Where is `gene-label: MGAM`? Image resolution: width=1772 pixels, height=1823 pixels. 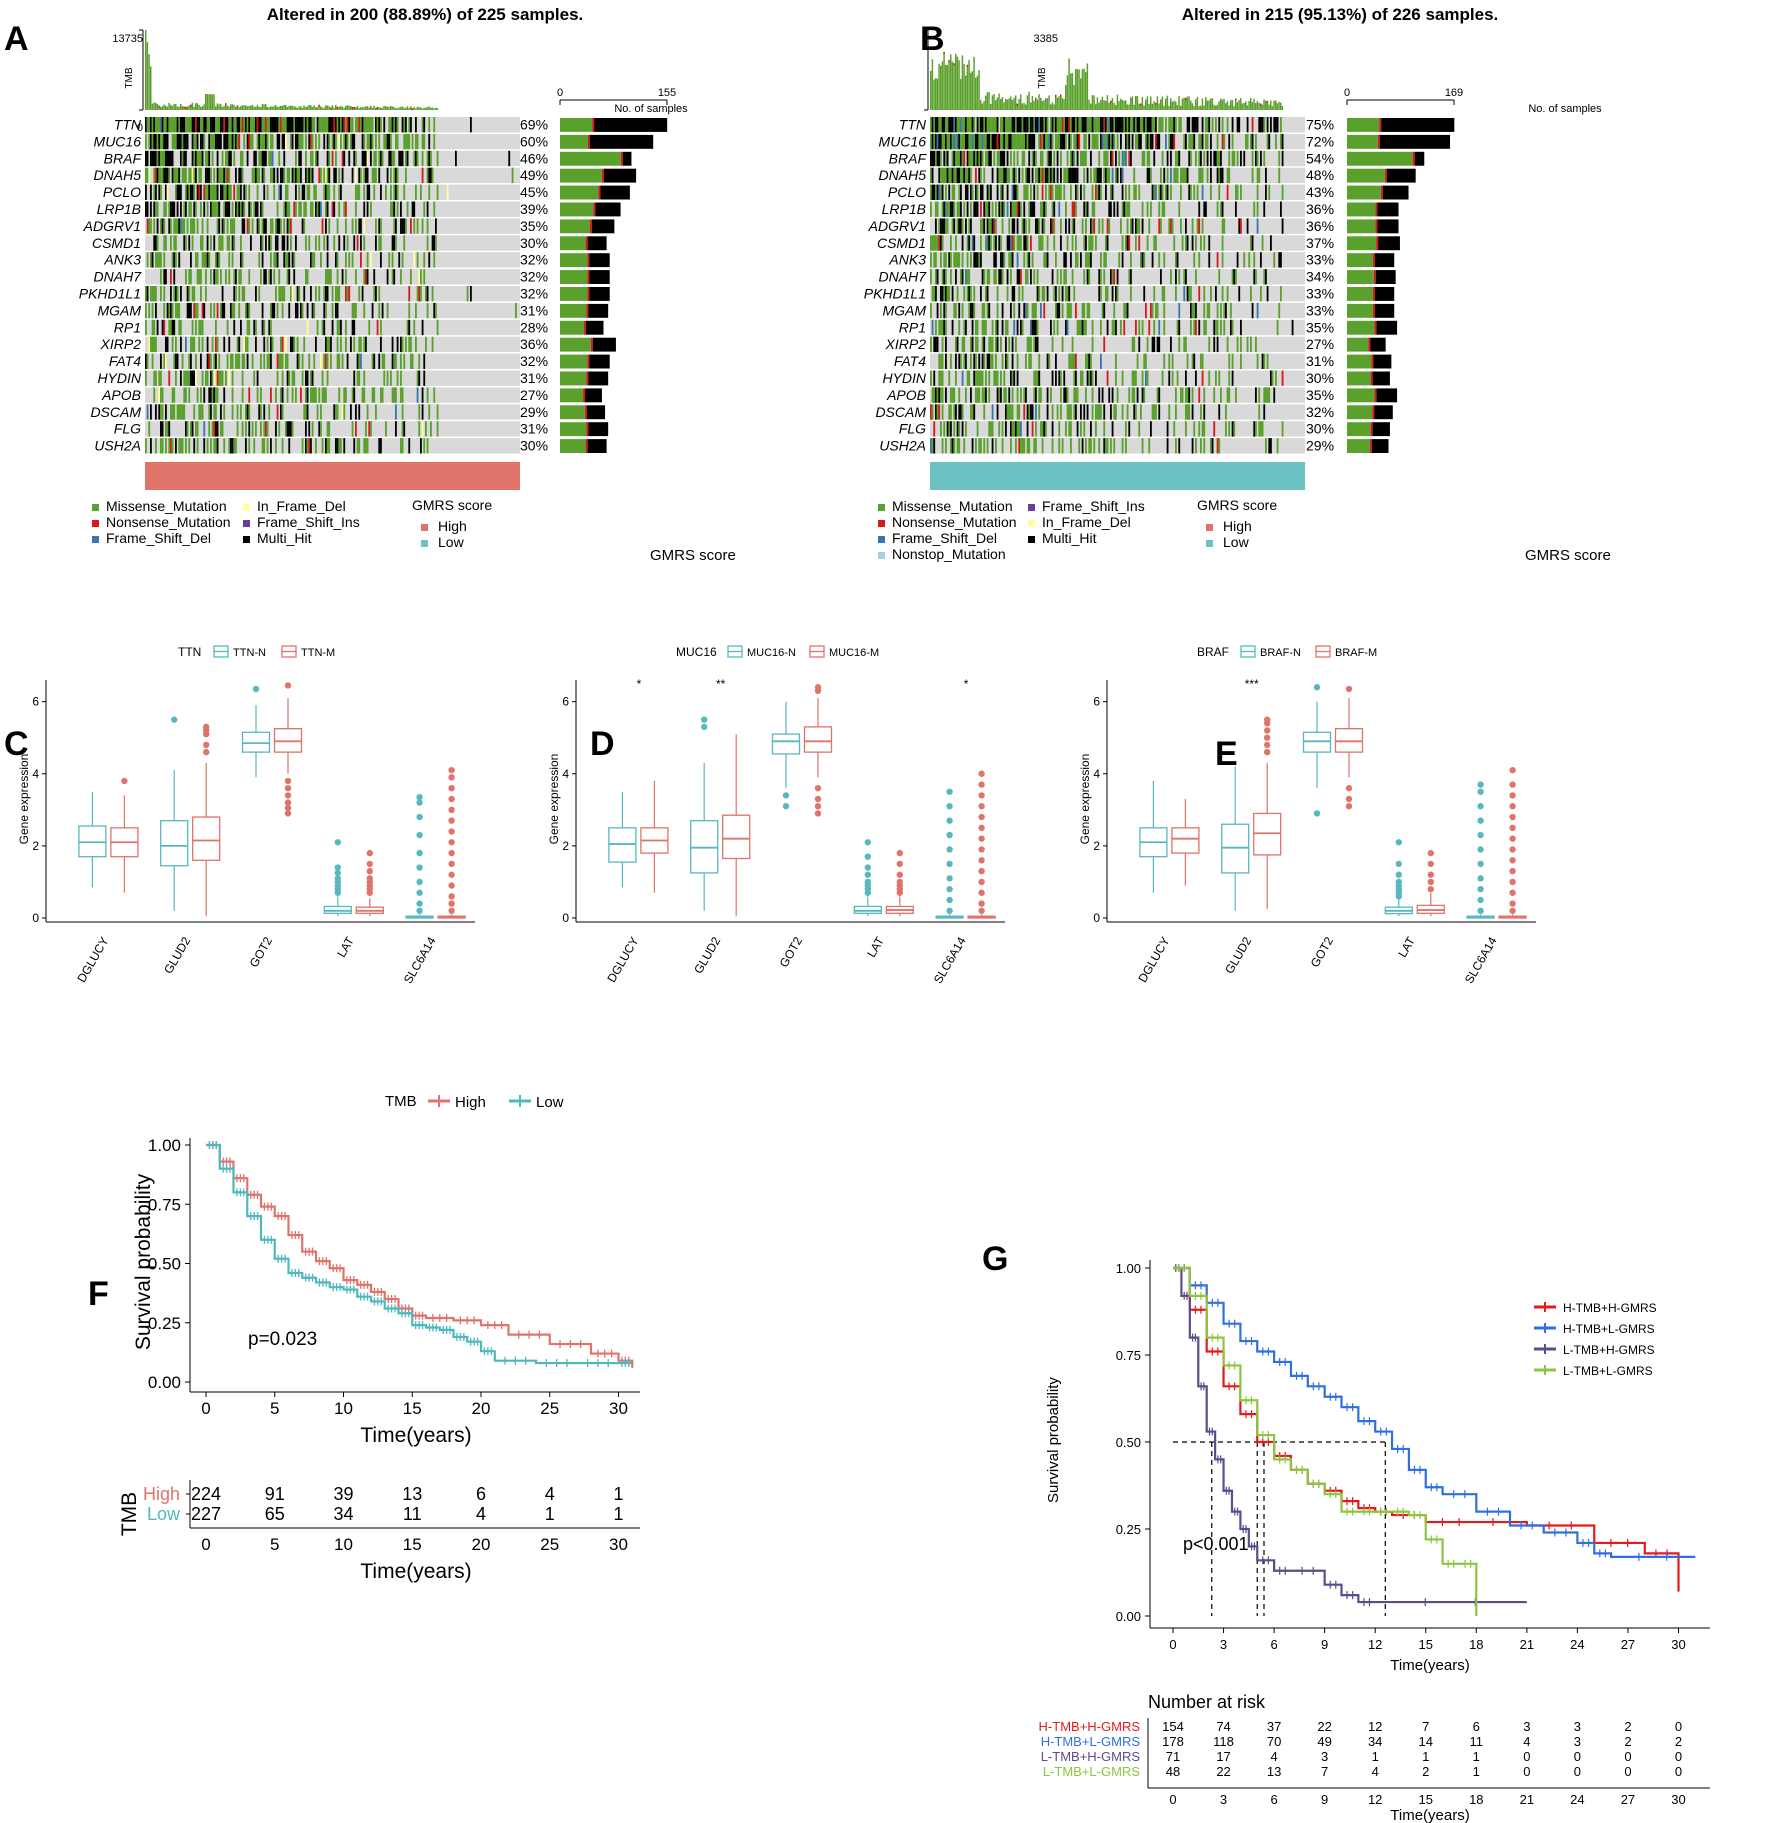 gene-label: MGAM is located at coordinates (904, 310).